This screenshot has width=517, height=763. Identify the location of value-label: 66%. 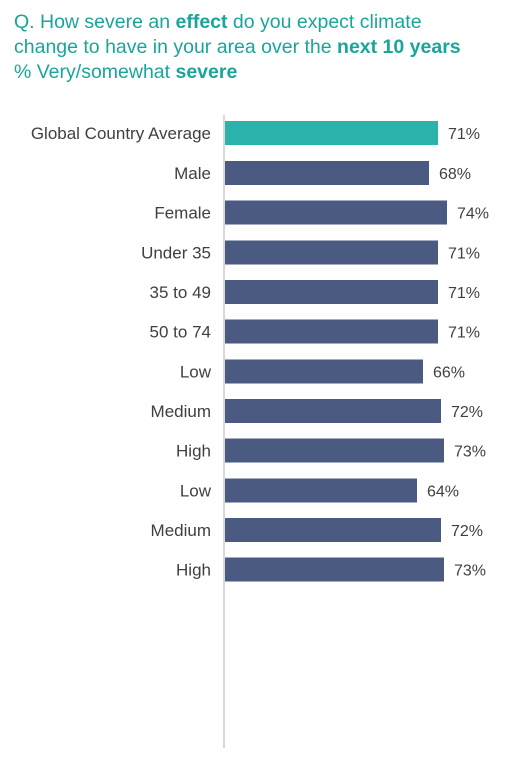
(449, 373).